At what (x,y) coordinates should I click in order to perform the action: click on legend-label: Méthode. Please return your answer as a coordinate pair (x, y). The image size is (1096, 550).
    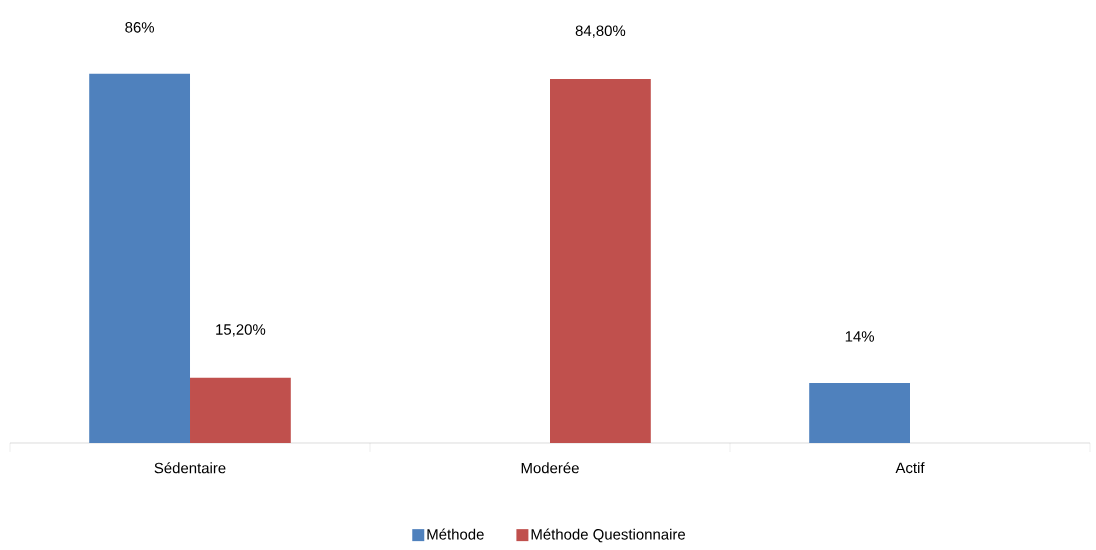
    Looking at the image, I should click on (455, 534).